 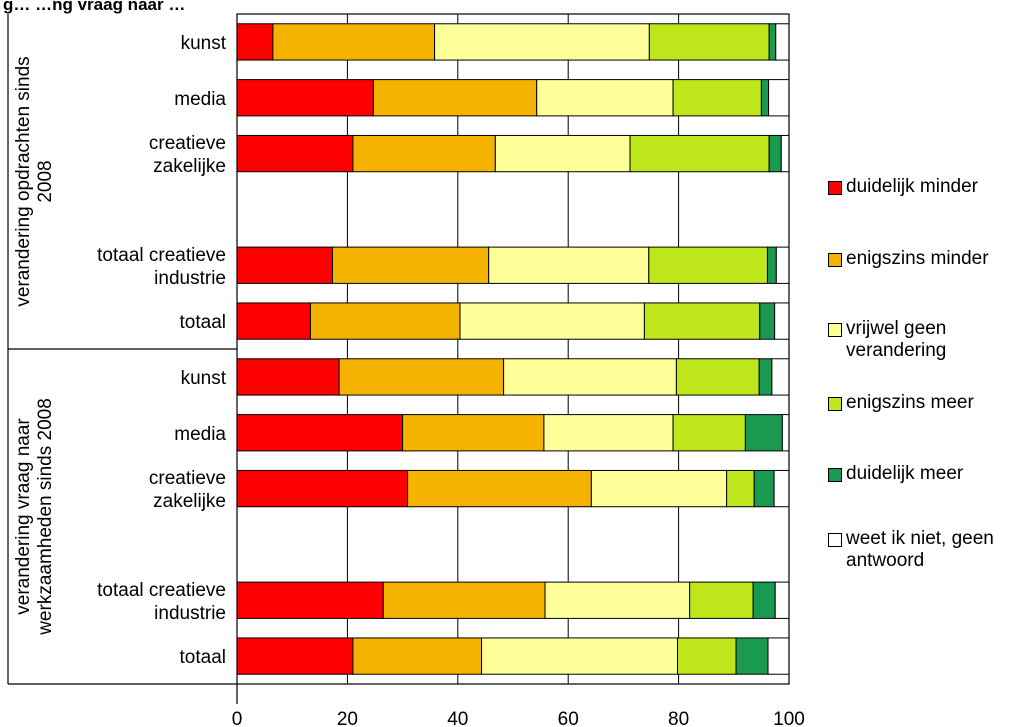 I want to click on x-tick-label: 100, so click(x=789, y=718).